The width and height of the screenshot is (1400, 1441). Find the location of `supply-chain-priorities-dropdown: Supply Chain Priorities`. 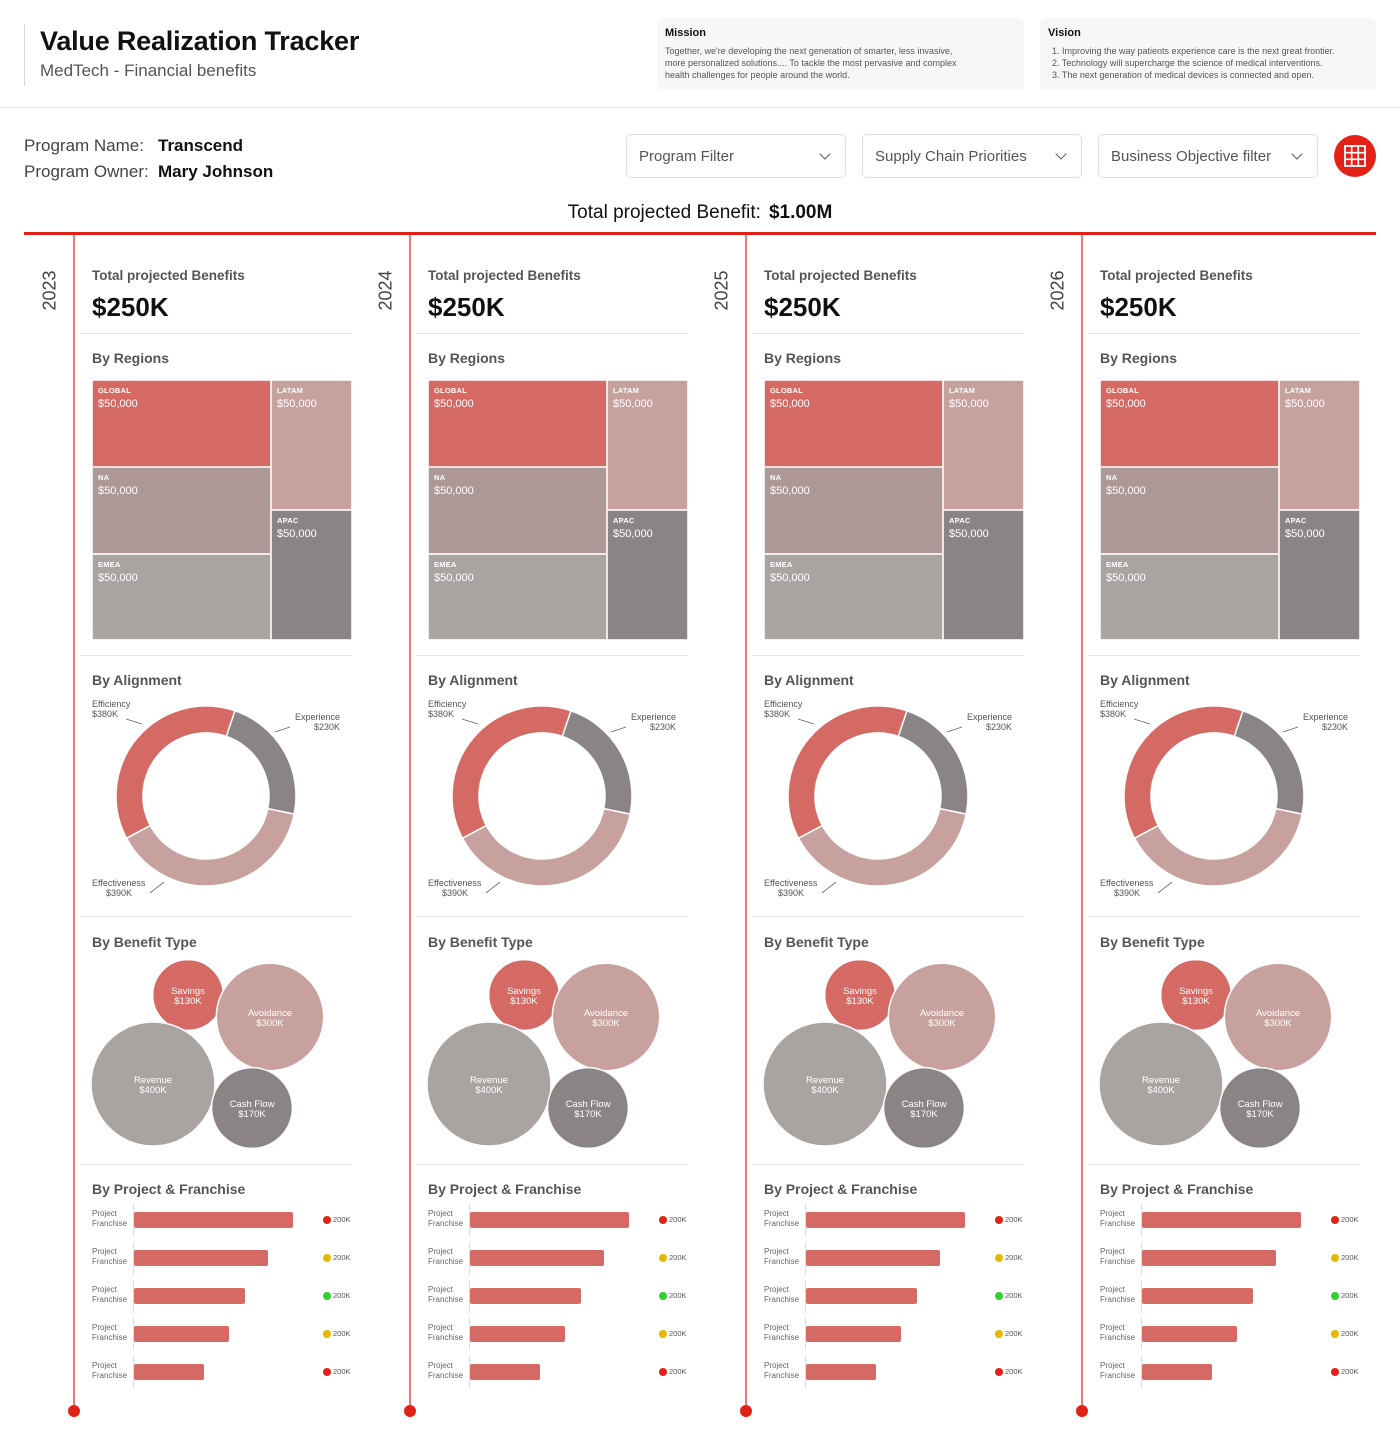

supply-chain-priorities-dropdown: Supply Chain Priorities is located at coordinates (972, 156).